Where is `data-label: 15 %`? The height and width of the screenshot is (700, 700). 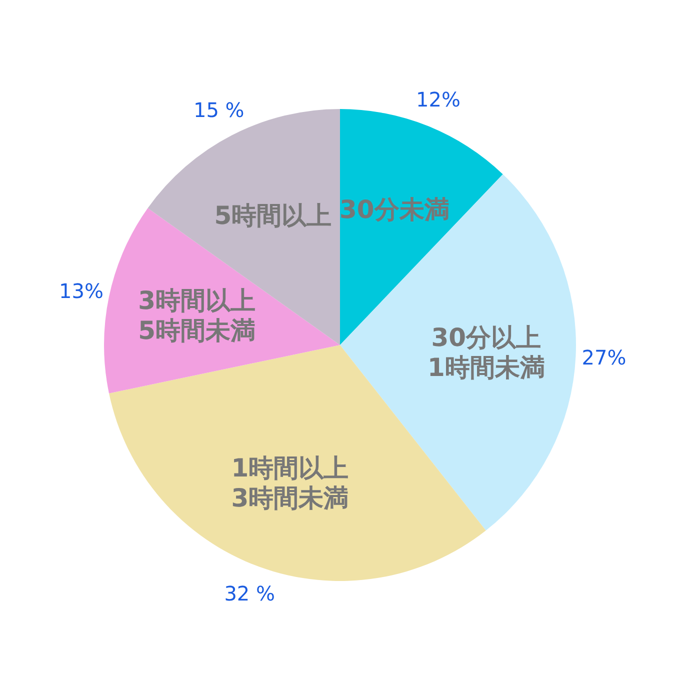 data-label: 15 % is located at coordinates (218, 110).